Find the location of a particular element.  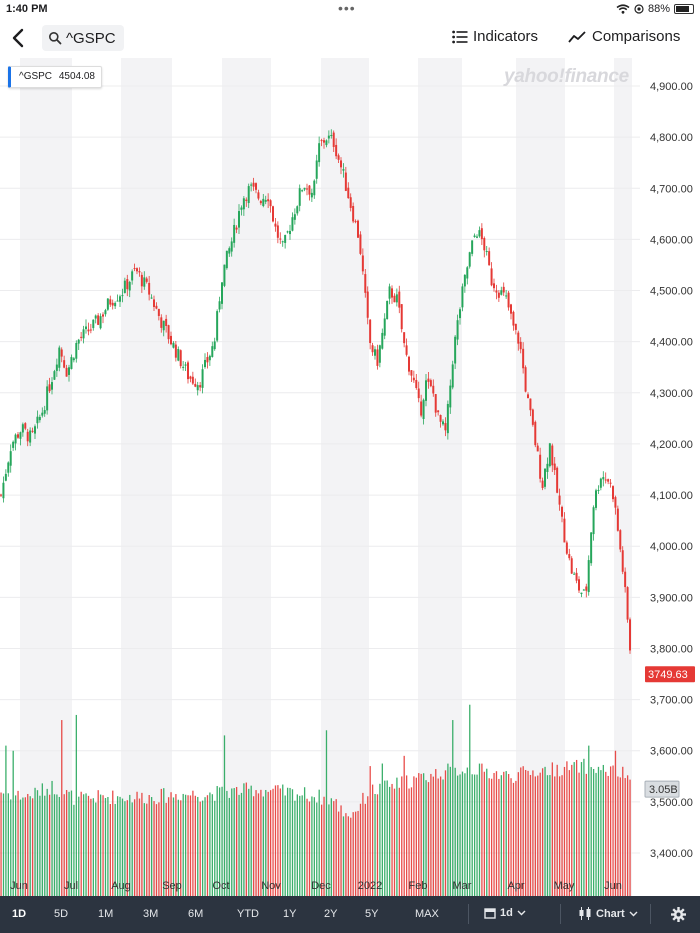

status-bar: 1:40 PM ••• 88% is located at coordinates (350, 9).